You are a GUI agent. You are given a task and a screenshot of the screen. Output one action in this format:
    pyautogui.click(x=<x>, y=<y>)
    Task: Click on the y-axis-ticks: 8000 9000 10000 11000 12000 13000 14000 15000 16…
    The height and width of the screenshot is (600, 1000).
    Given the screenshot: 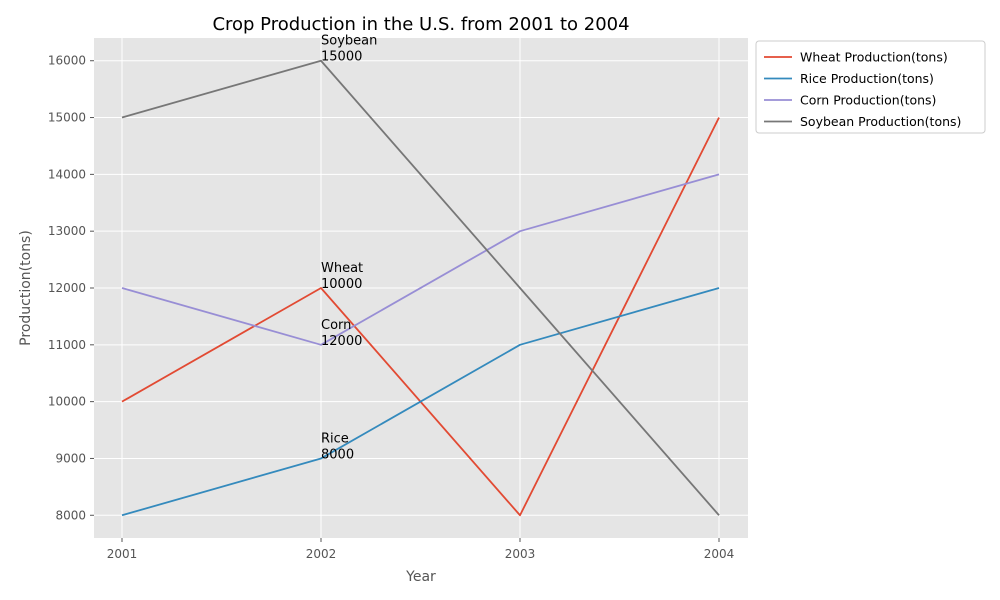 What is the action you would take?
    pyautogui.click(x=71, y=288)
    